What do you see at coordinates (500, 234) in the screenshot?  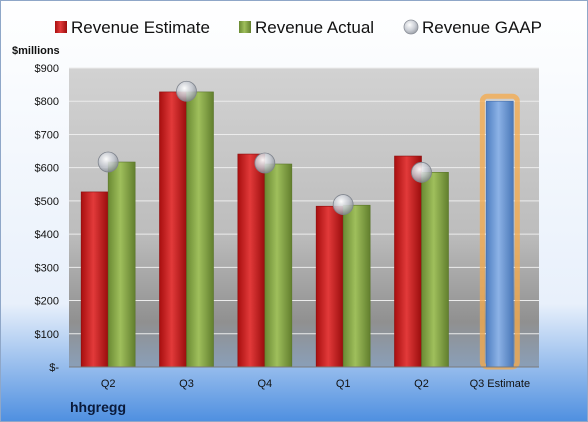 I see `bar-revenue-estimate-projection` at bounding box center [500, 234].